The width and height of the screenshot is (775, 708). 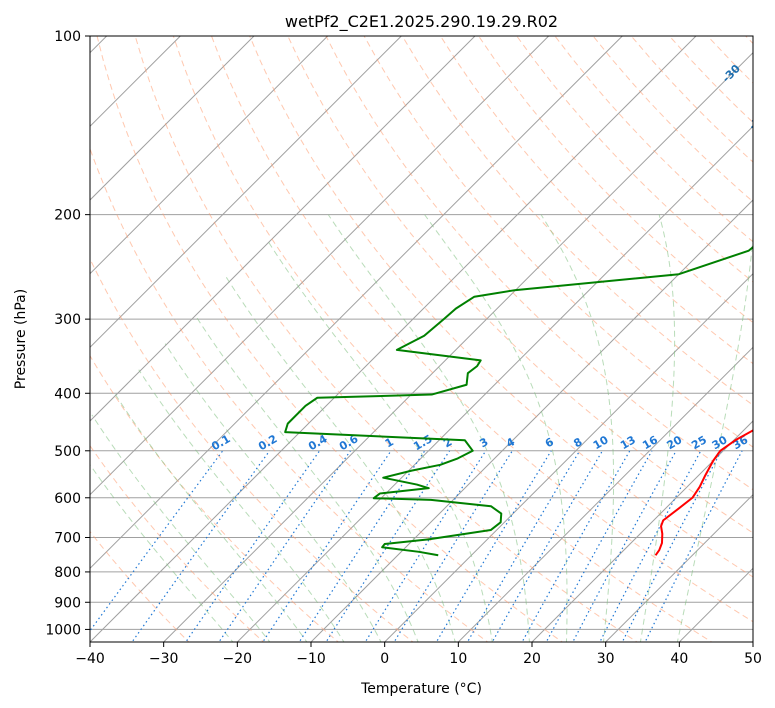 I want to click on x-tick-label: −40, so click(x=90, y=659).